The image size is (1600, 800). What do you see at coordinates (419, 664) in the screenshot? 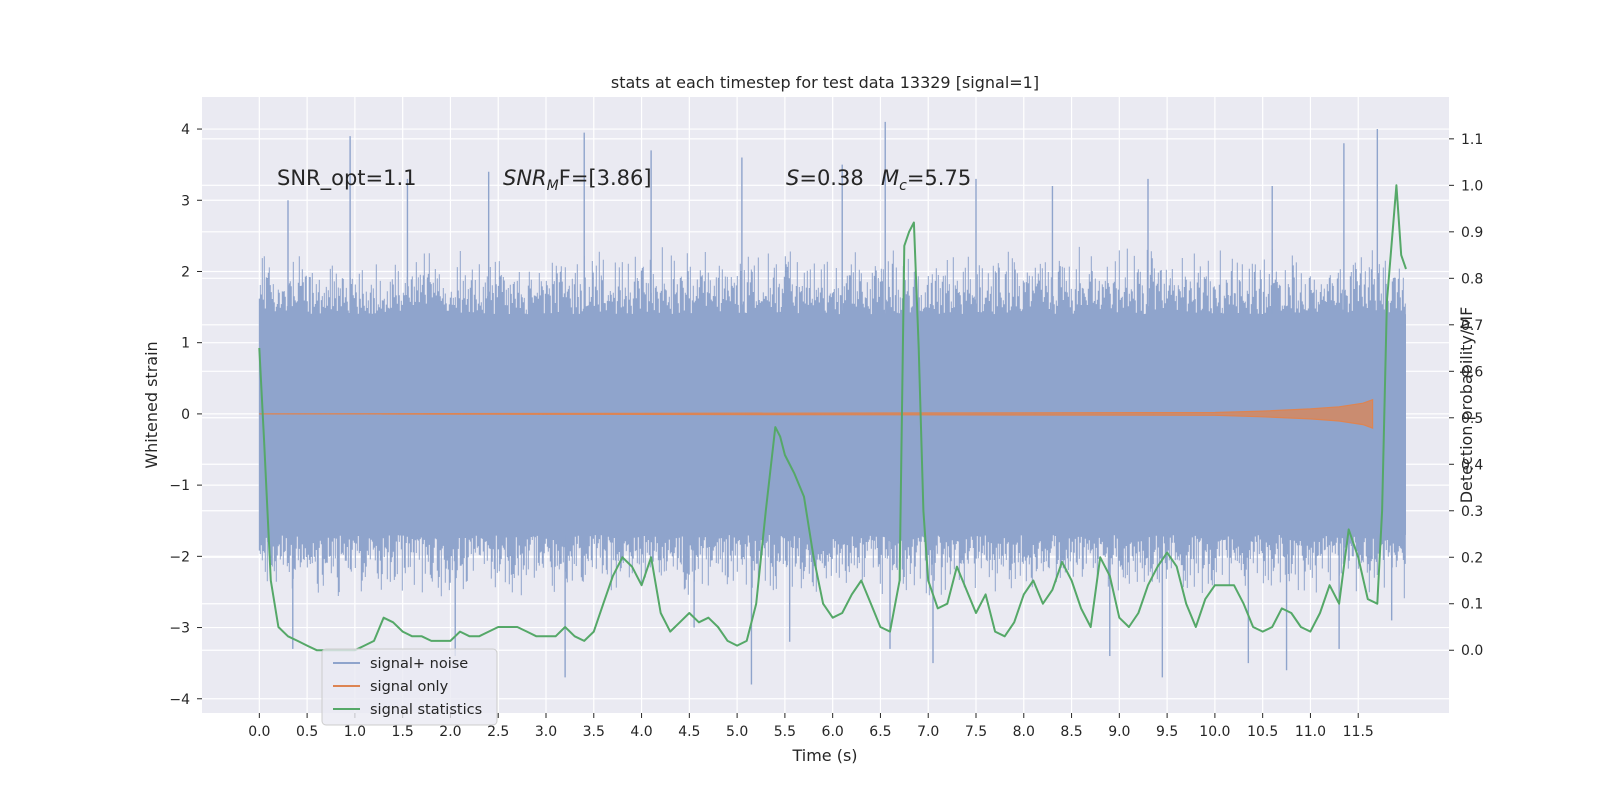
I see `legend-label-signal-noise: signal+ noise` at bounding box center [419, 664].